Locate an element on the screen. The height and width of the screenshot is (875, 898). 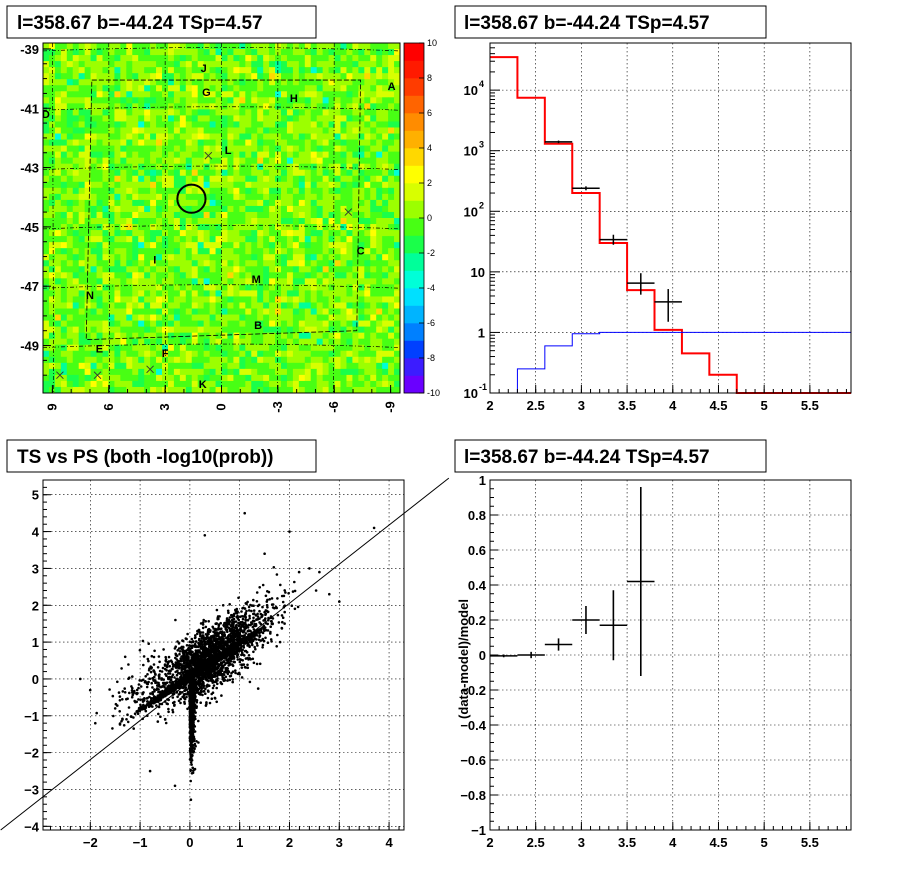
parallel-line is located at coordinates (221, 286).